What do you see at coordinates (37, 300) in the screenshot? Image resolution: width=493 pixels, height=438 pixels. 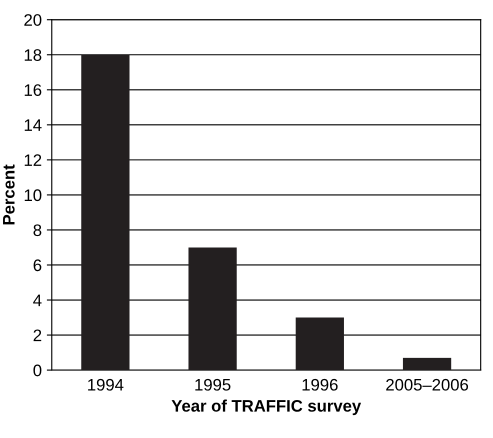 I see `y-tick-label: 4` at bounding box center [37, 300].